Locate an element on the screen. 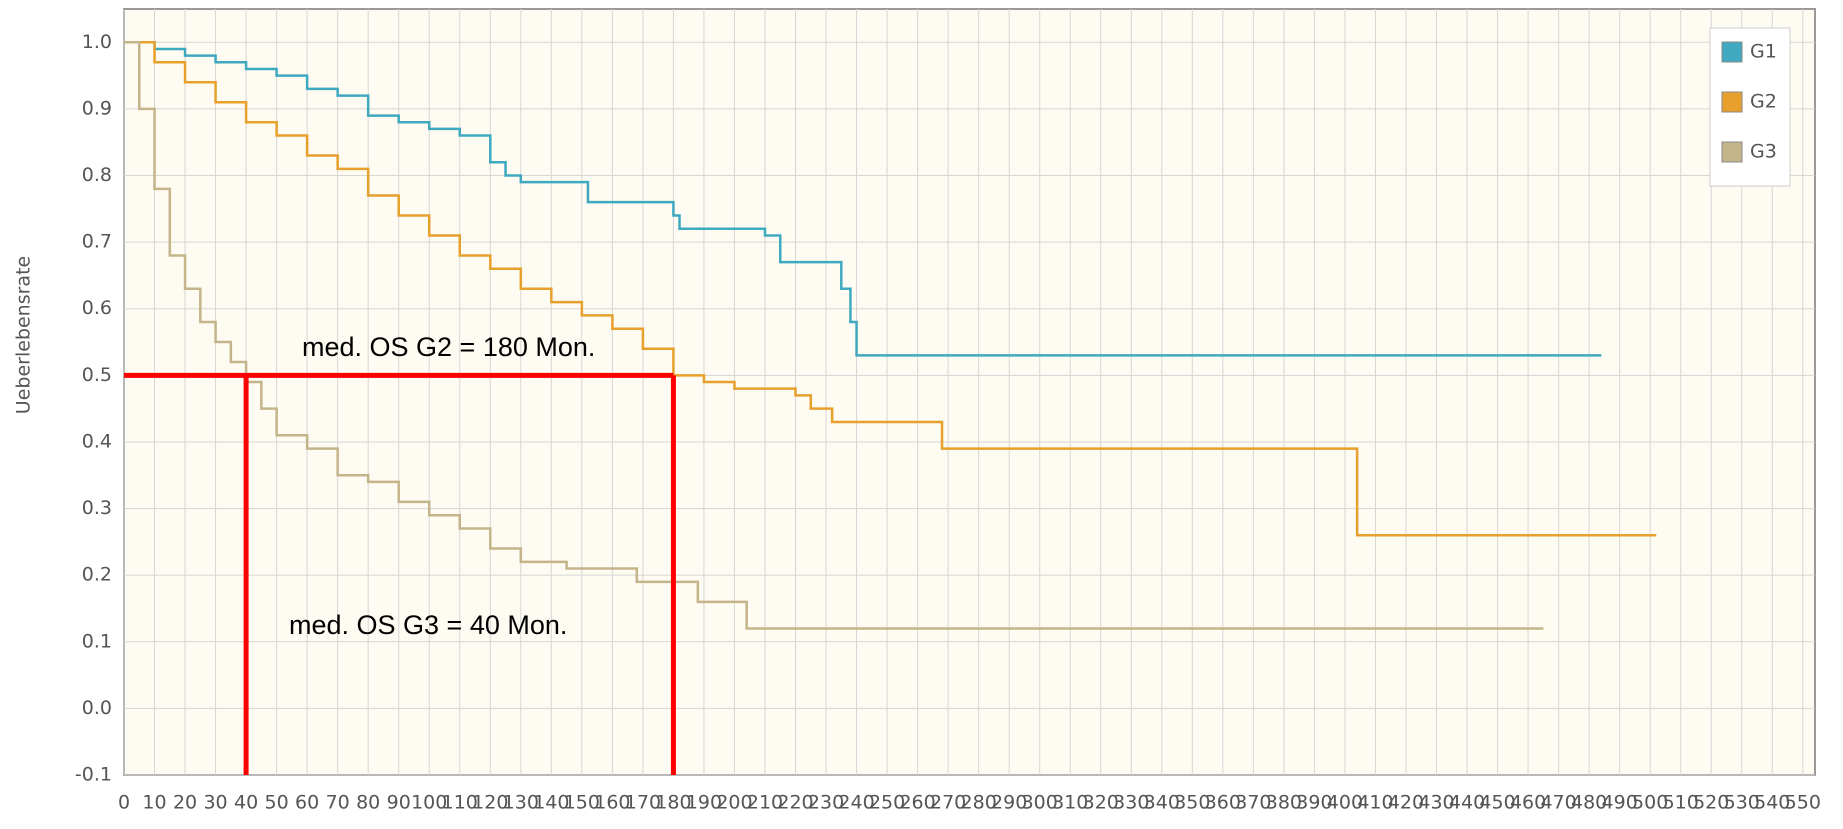 The height and width of the screenshot is (829, 1843). x-tick-label: 340 is located at coordinates (1162, 803).